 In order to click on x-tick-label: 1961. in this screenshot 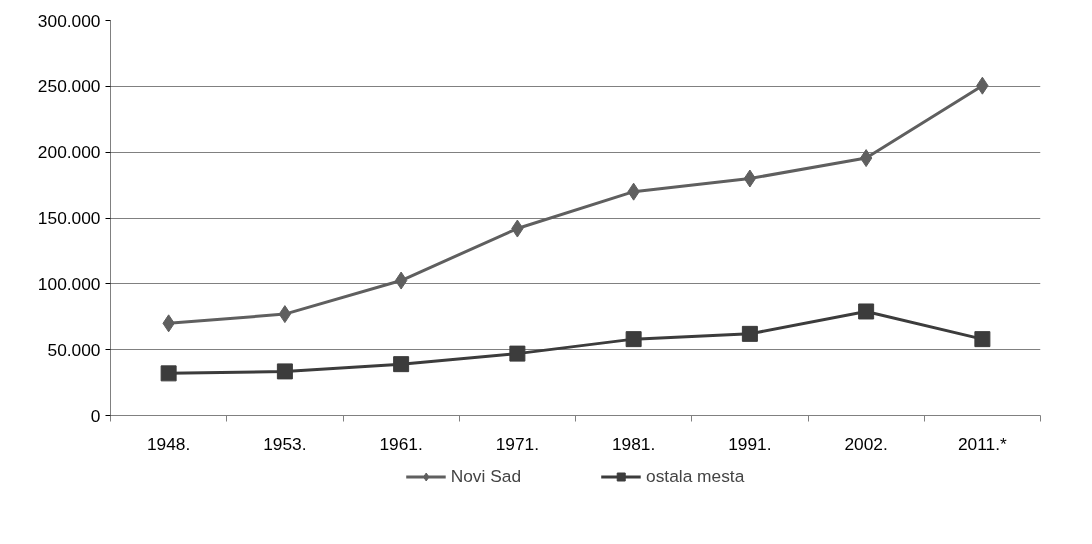, I will do `click(401, 443)`.